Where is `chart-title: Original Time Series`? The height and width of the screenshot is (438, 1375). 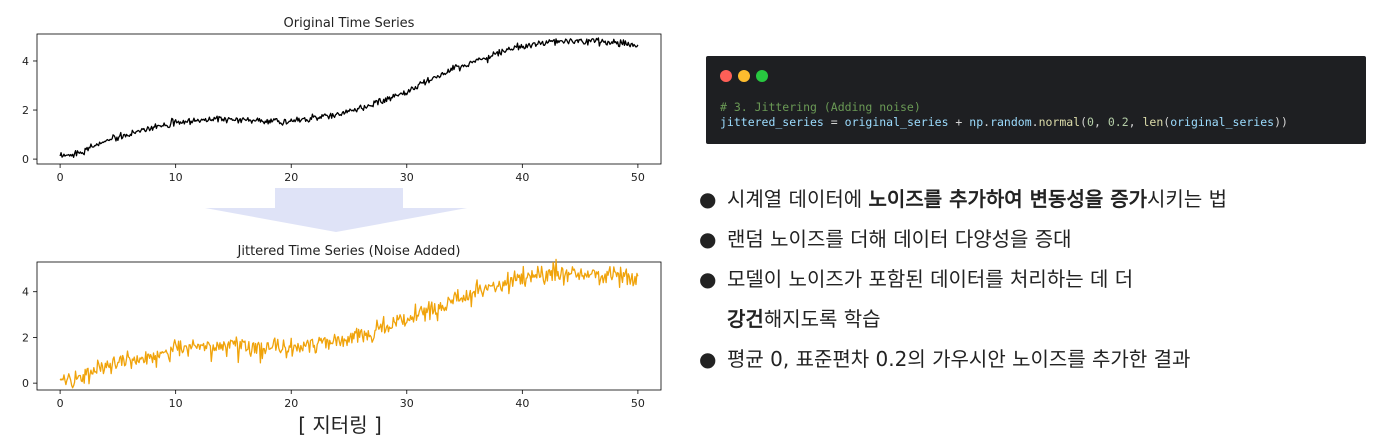 chart-title: Original Time Series is located at coordinates (349, 23).